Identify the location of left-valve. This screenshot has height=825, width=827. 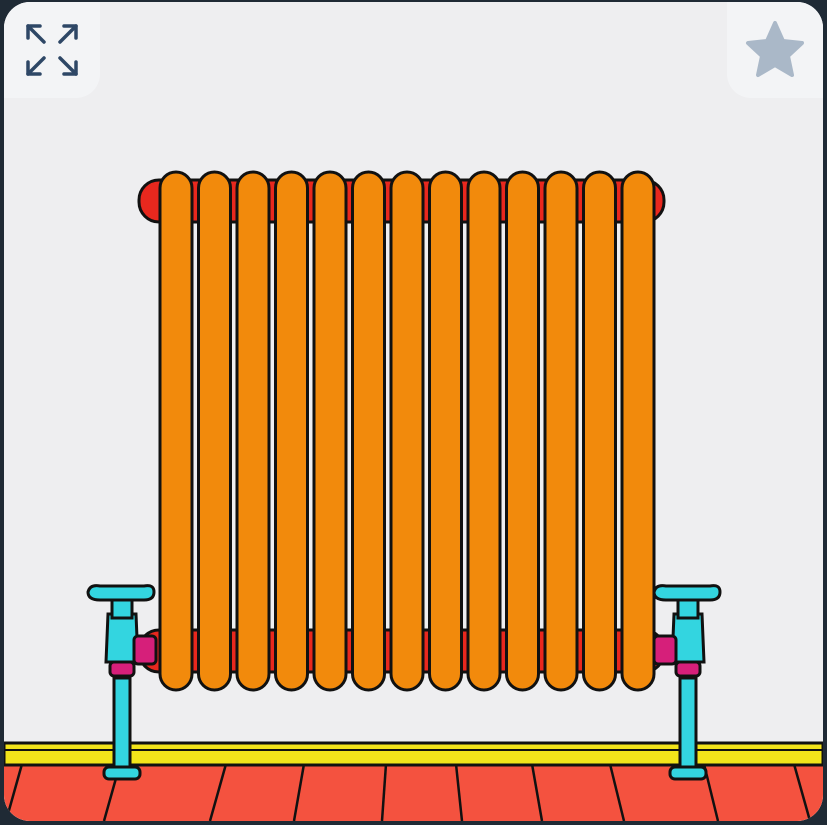
(122, 682).